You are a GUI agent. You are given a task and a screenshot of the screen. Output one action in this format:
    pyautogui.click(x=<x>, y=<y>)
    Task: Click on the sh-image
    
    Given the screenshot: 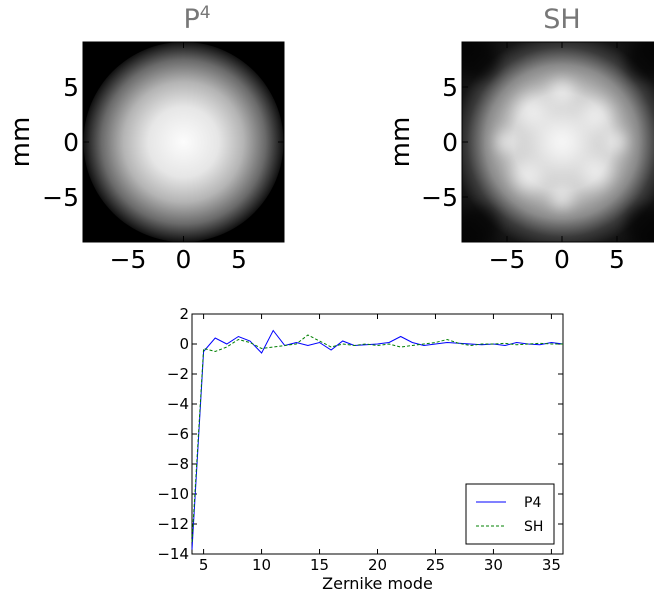 What is the action you would take?
    pyautogui.click(x=558, y=142)
    